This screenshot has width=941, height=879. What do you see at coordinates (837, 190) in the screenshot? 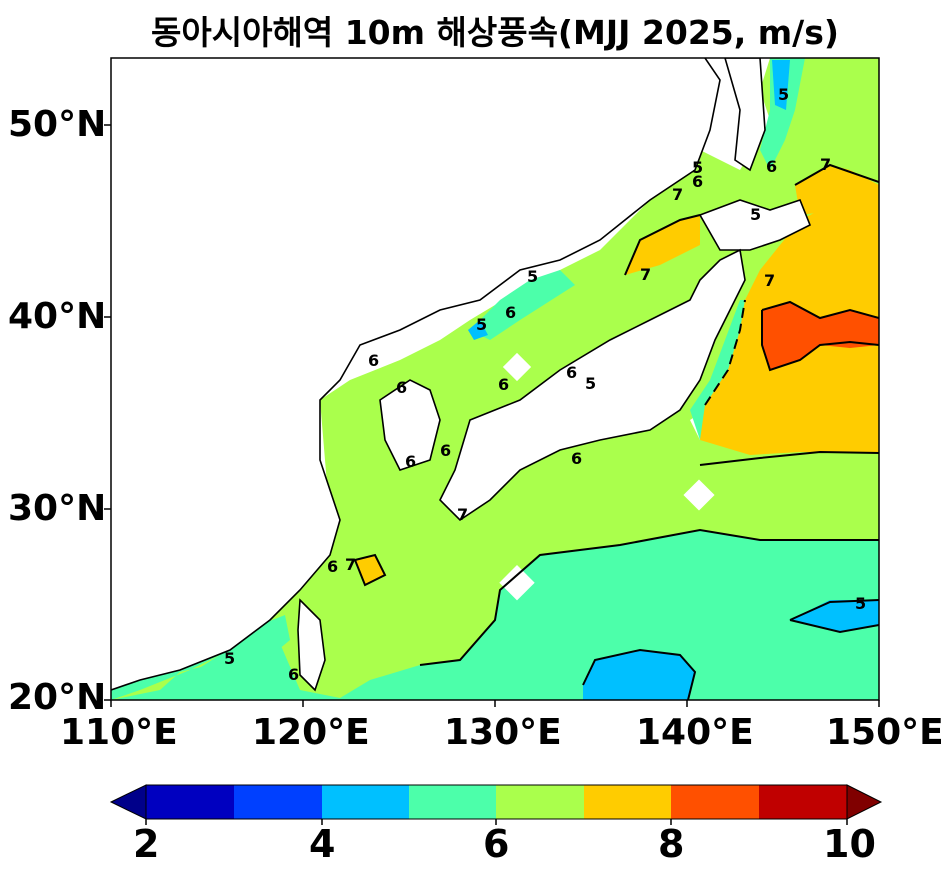
I see `band-7-8-north` at bounding box center [837, 190].